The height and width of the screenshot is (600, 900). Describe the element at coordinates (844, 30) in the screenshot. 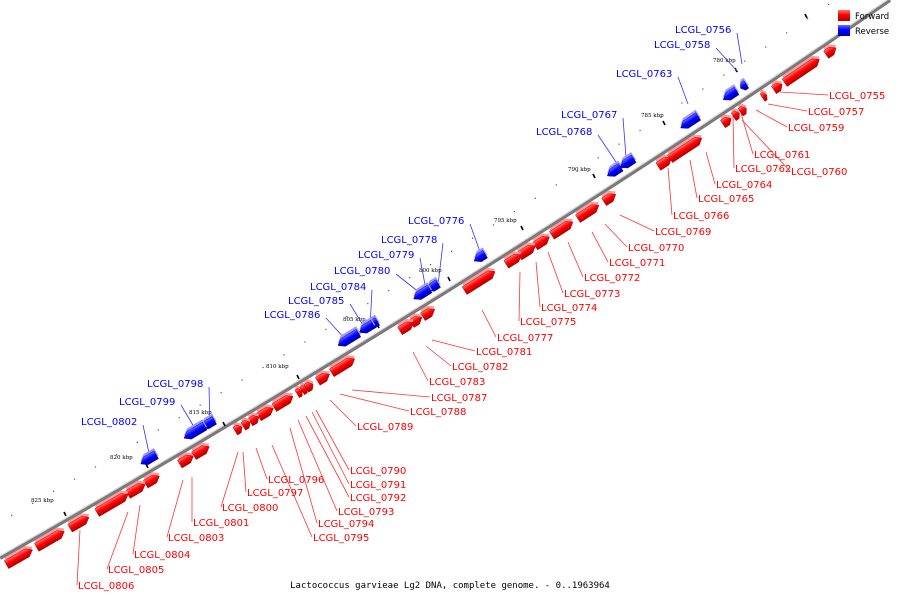

I see `legend-reverse-swatch` at that location.